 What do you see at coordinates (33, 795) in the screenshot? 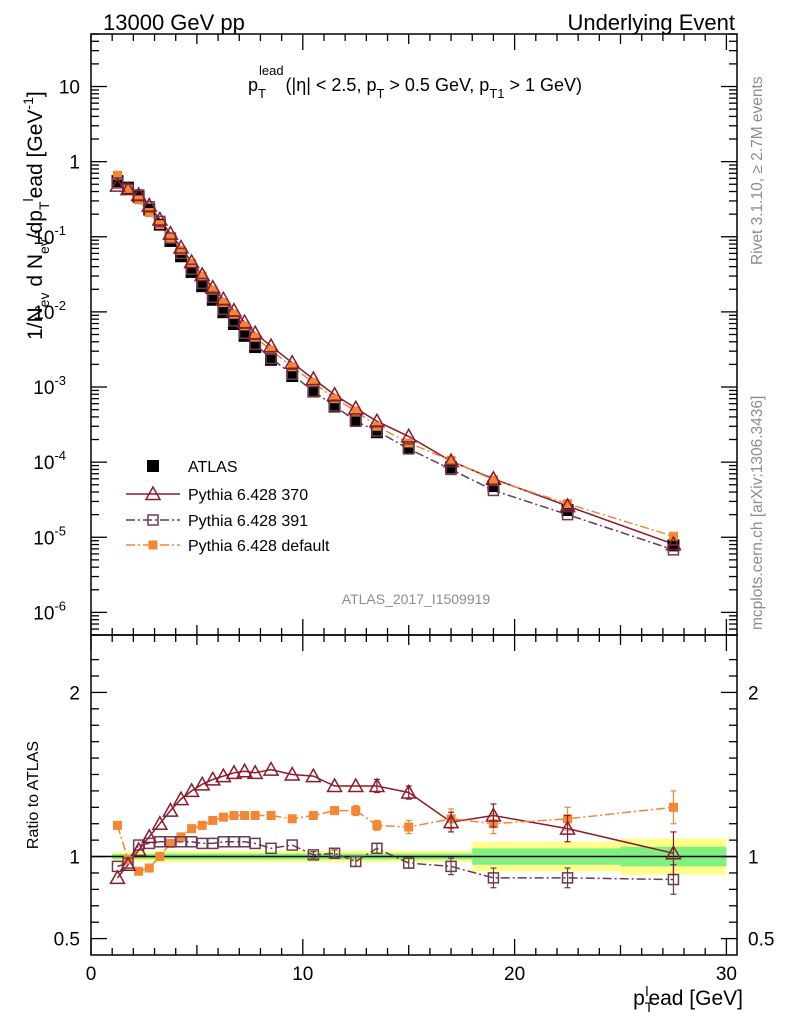
I see `ratio-y-axis-label: Ratio to ATLAS` at bounding box center [33, 795].